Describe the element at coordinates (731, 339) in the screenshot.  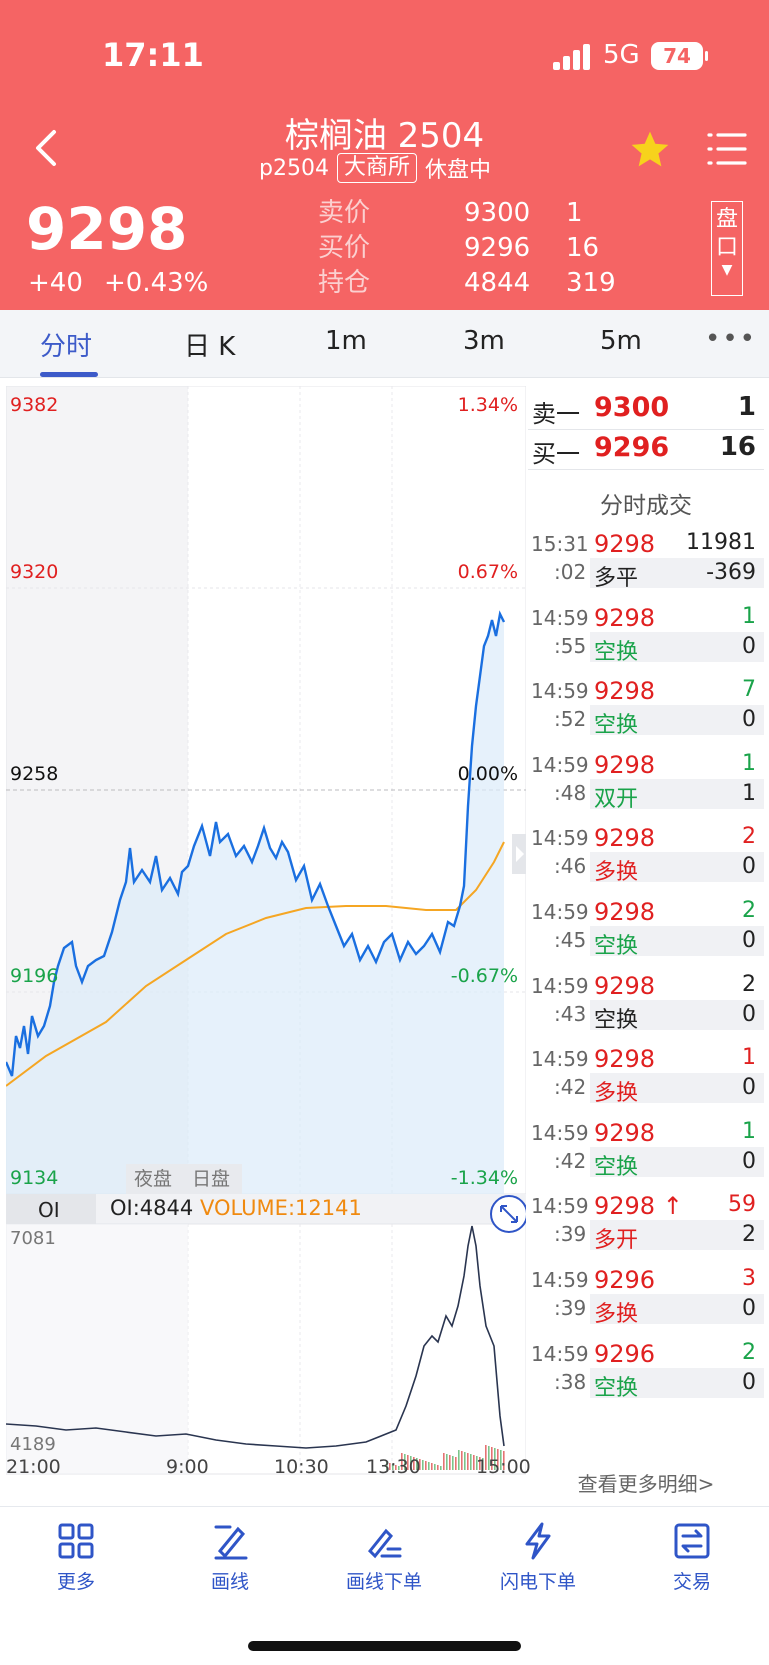
I see `more-tabs-icon: •••` at that location.